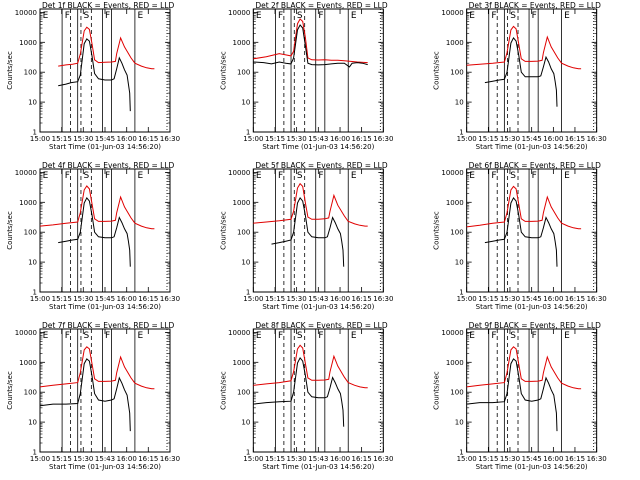 This screenshot has width=640, height=480. Describe the element at coordinates (535, 165) in the screenshot. I see `panel-title: Det 6f BLACK = Events, RED = LLD` at that location.